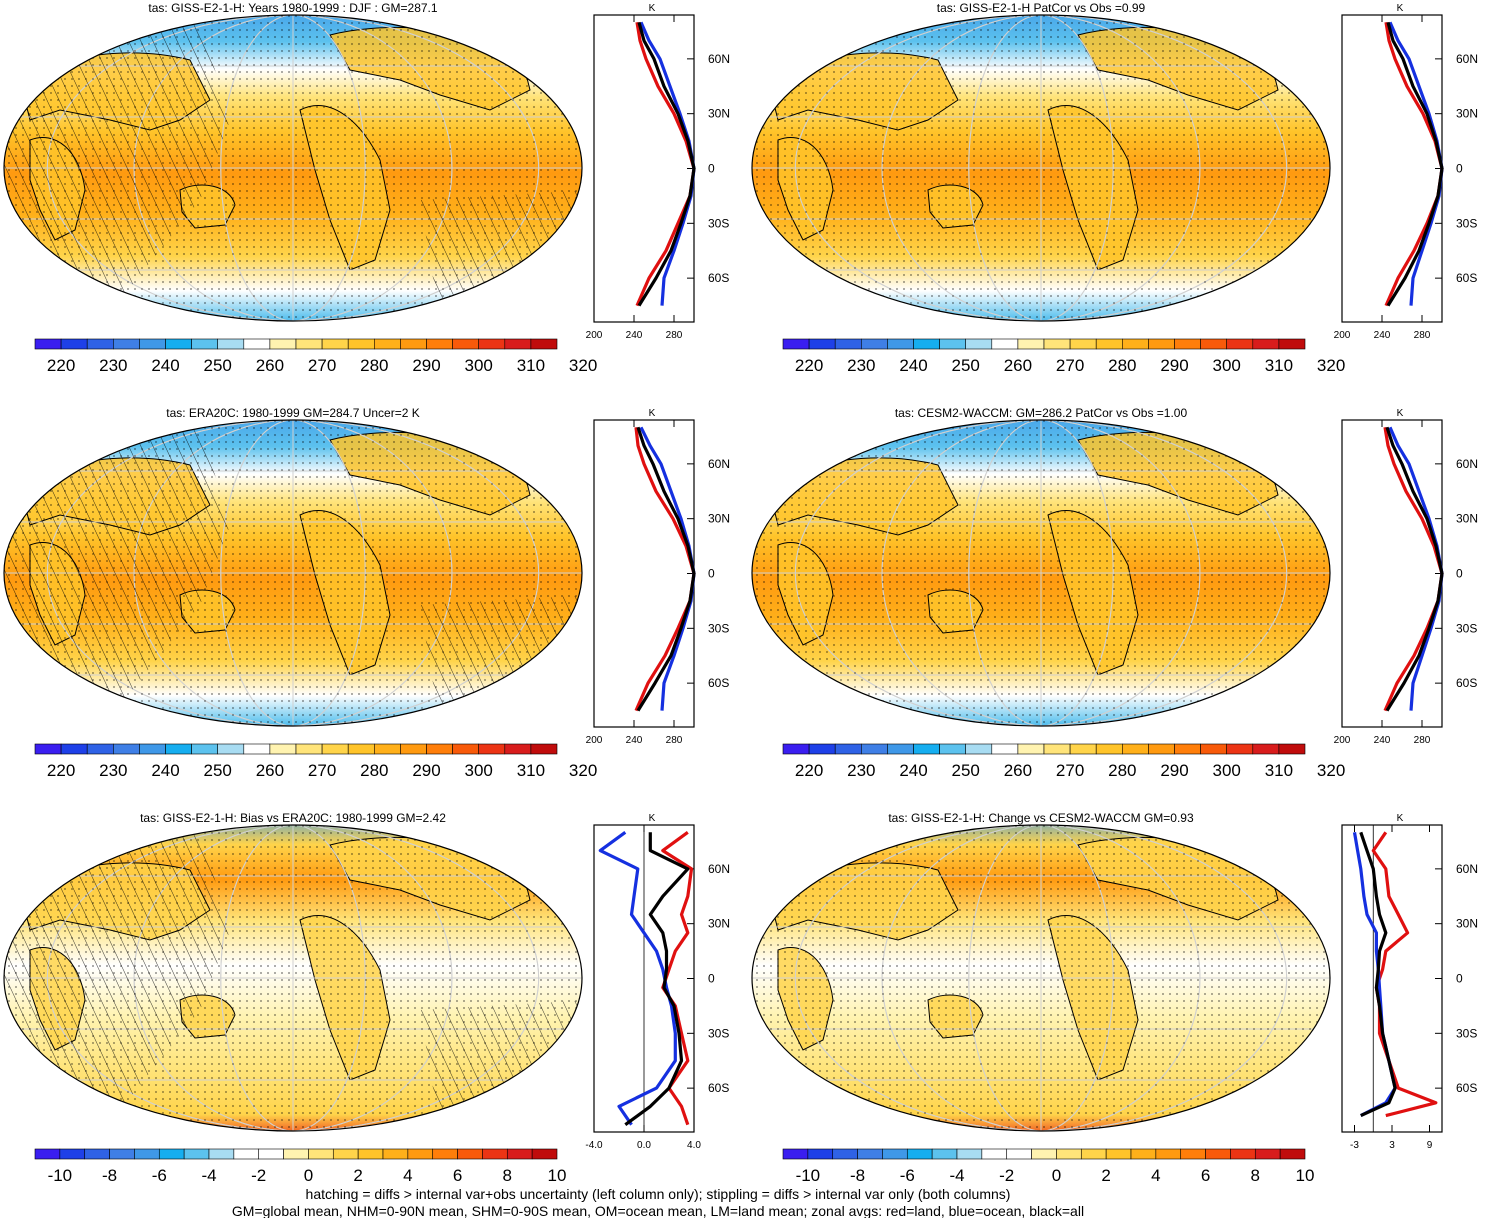  What do you see at coordinates (1041, 8) in the screenshot?
I see `panel-title: tas: GISS-E2-1-H PatCor vs Obs =0.99` at bounding box center [1041, 8].